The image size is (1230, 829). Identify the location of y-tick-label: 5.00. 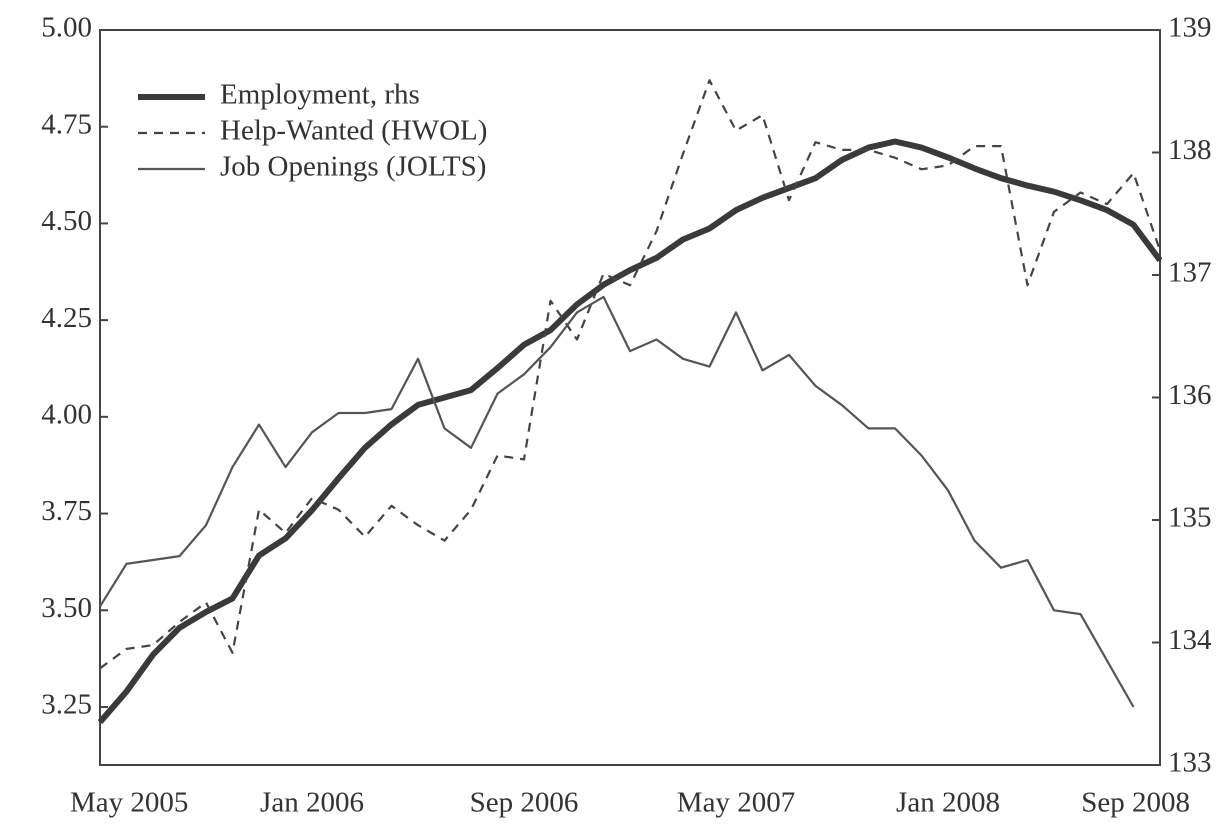
(66, 28).